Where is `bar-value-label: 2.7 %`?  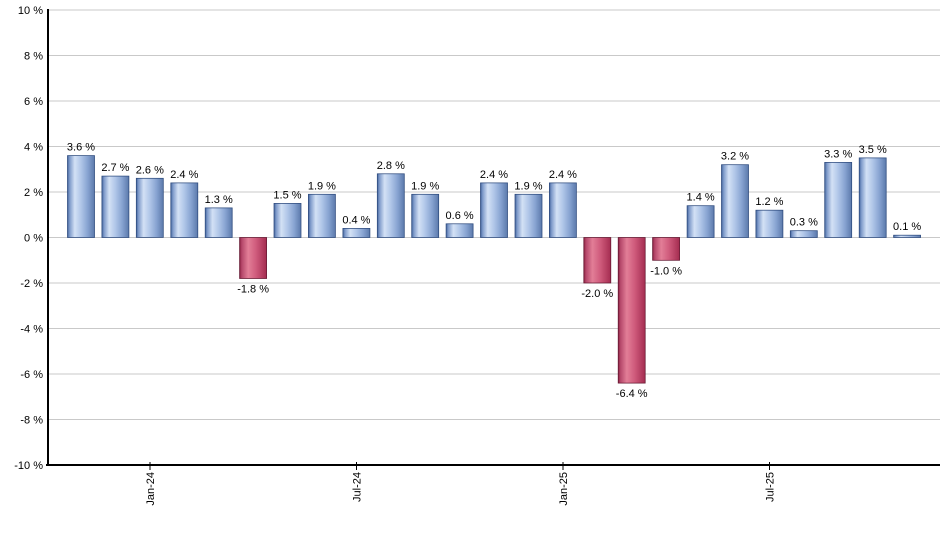
bar-value-label: 2.7 % is located at coordinates (115, 168).